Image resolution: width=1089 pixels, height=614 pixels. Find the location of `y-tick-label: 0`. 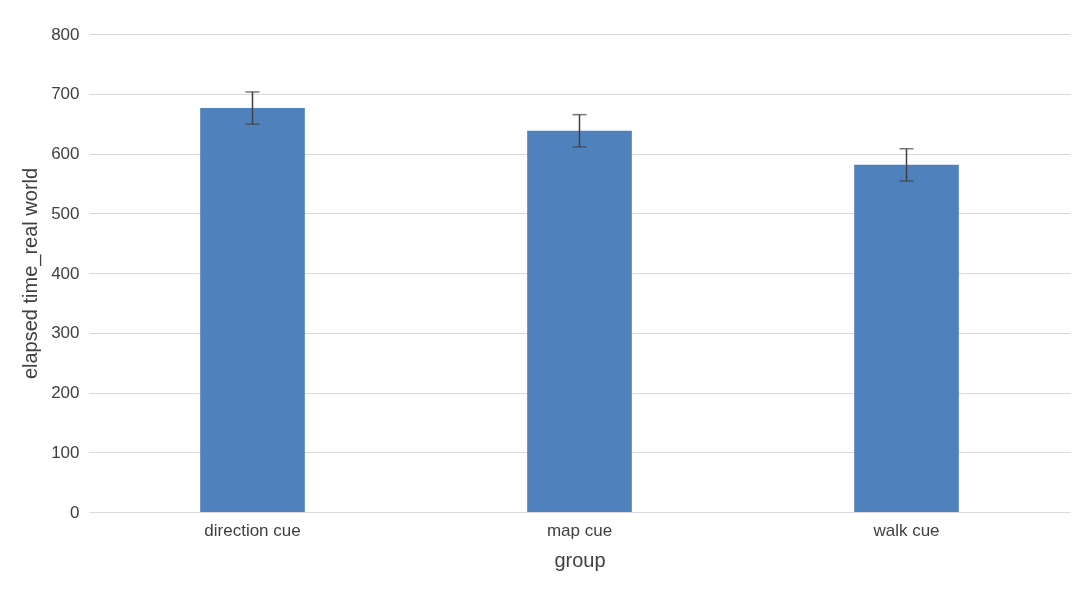

y-tick-label: 0 is located at coordinates (75, 512).